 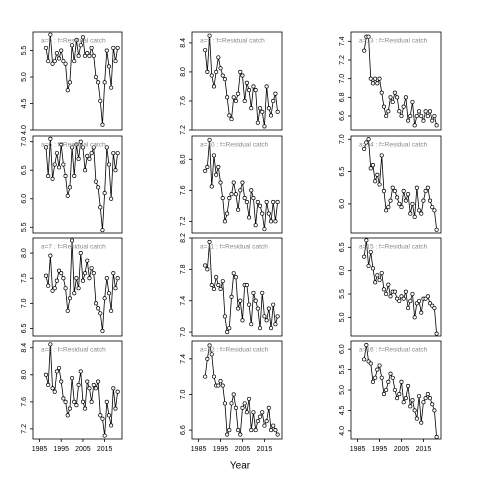 What do you see at coordinates (393, 41) in the screenshot?
I see `panel-label: a=13 : f=Residual catch` at bounding box center [393, 41].